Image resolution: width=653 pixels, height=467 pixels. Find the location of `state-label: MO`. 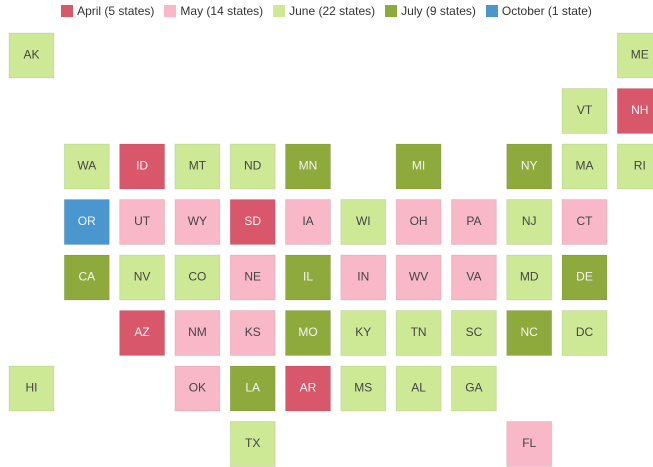

state-label: MO is located at coordinates (307, 332).